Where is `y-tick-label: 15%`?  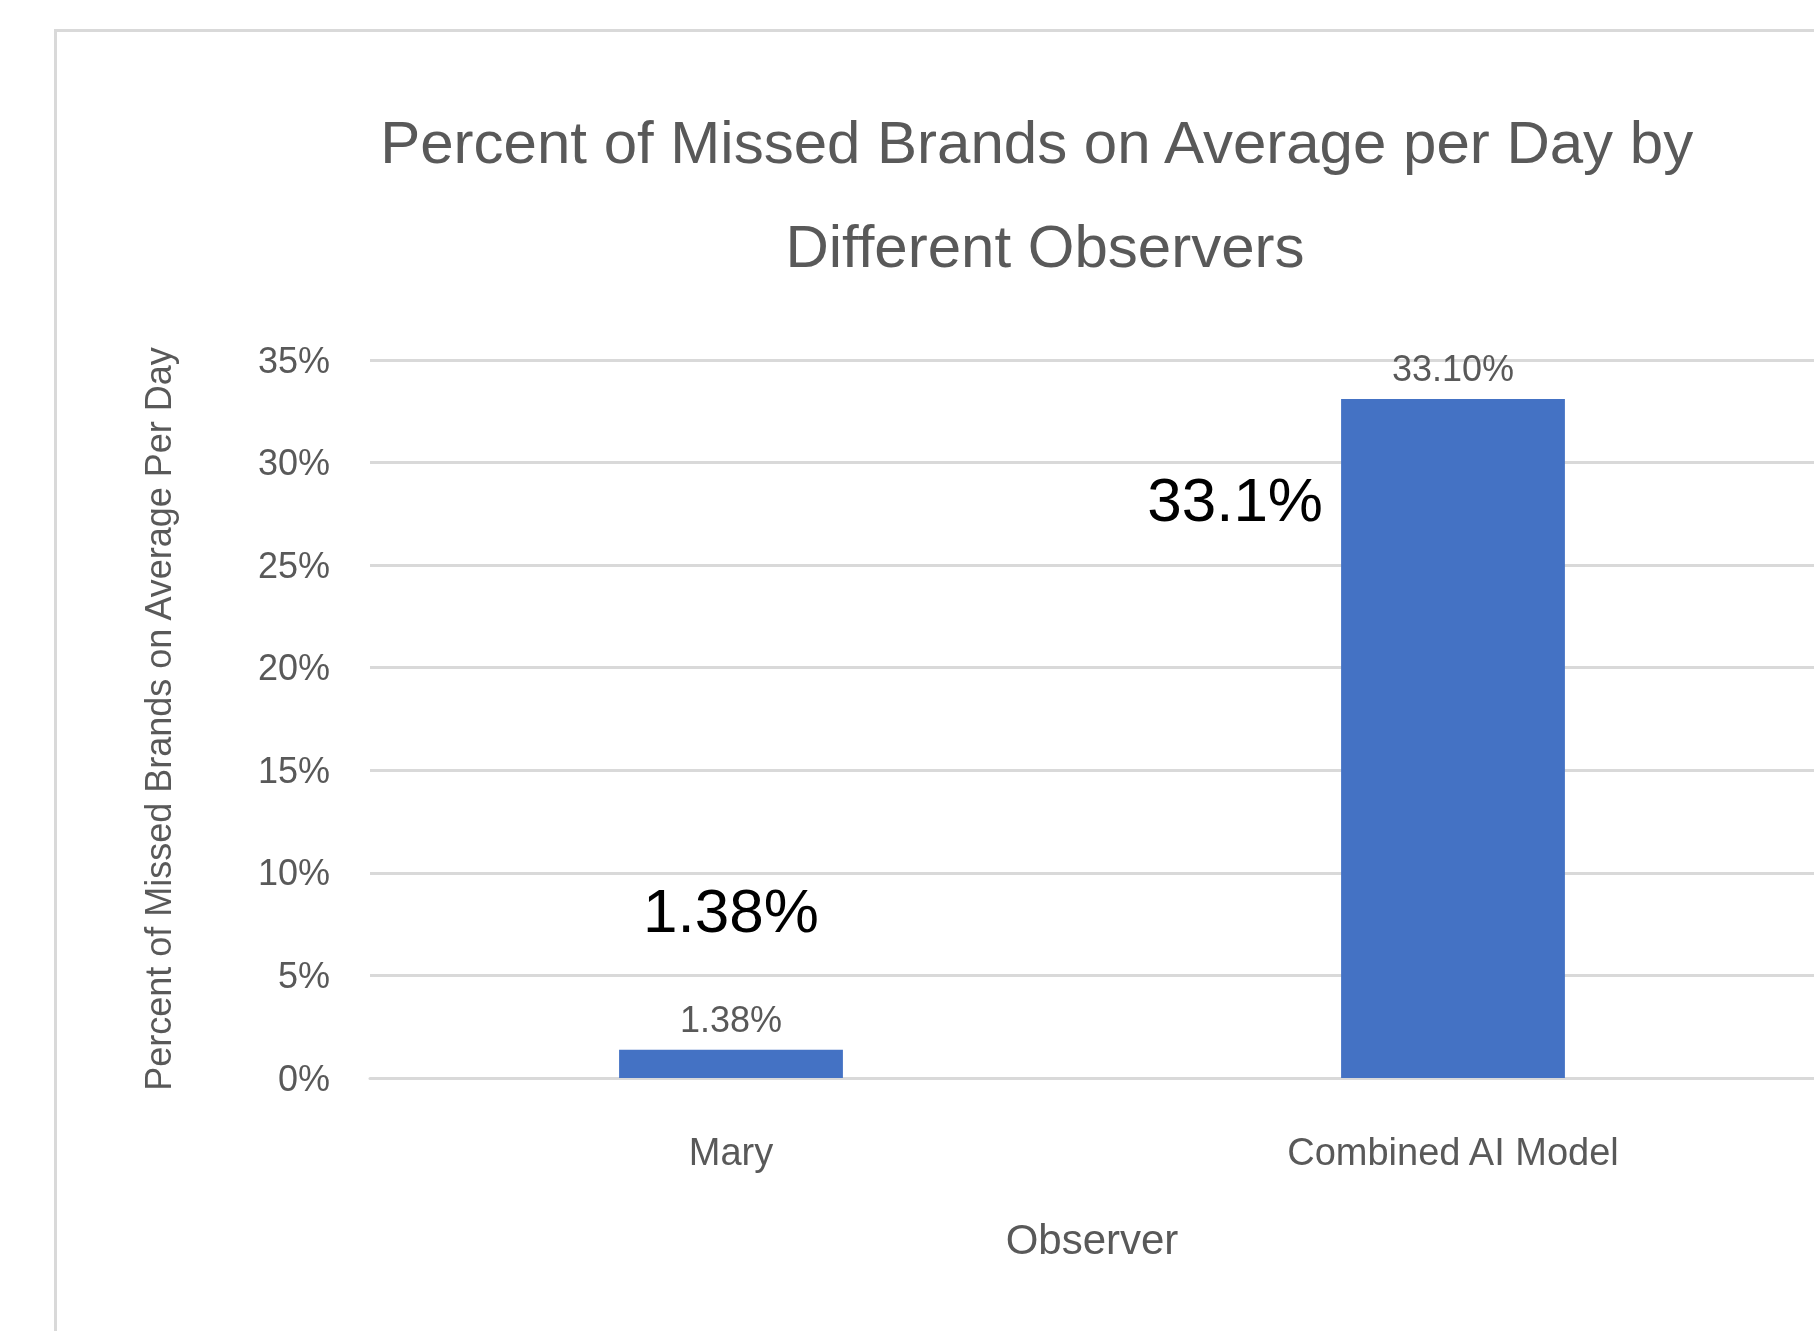 y-tick-label: 15% is located at coordinates (293, 770).